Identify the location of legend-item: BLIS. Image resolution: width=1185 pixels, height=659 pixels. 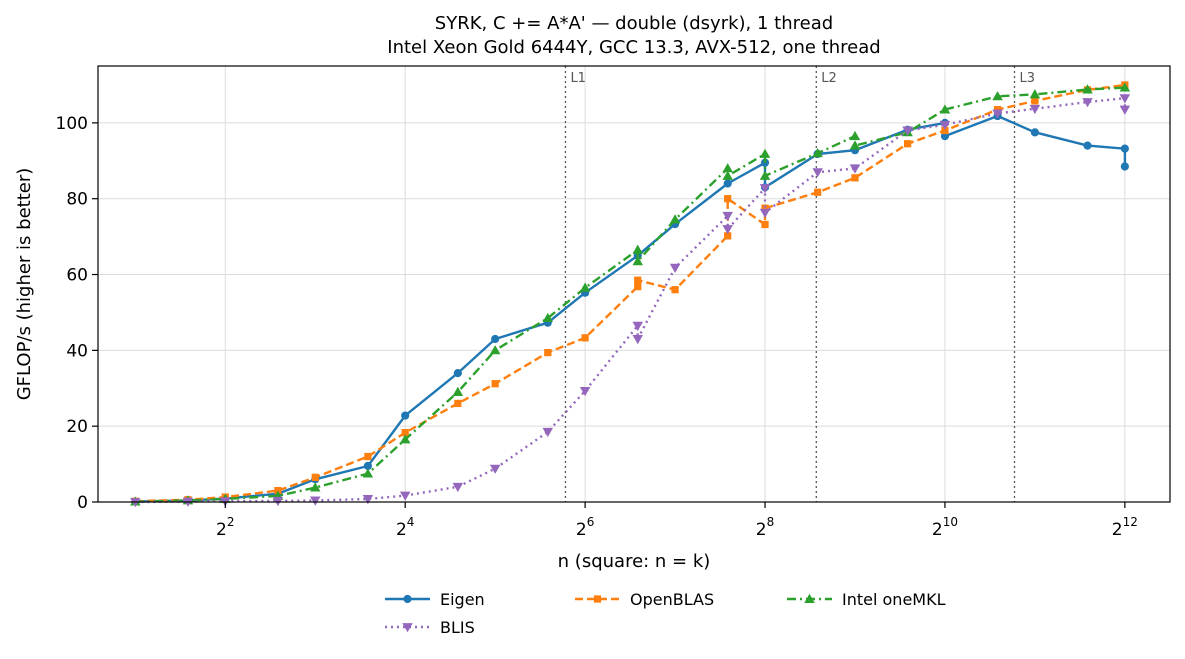
(430, 627).